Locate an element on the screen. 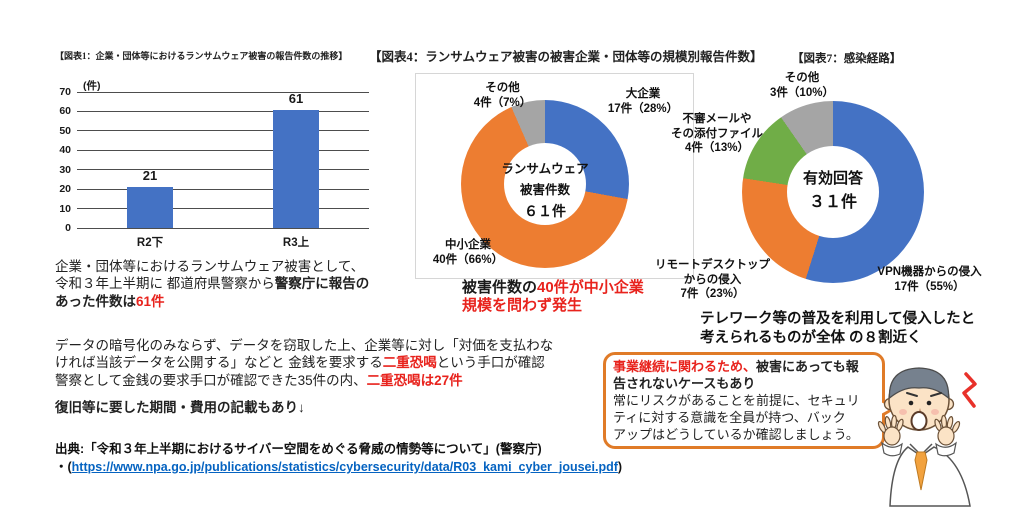 The image size is (1024, 512). para2-line1: データの暗号化のみならず、データを窃取した上、企業等に対し「対価を支払わな is located at coordinates (304, 345).